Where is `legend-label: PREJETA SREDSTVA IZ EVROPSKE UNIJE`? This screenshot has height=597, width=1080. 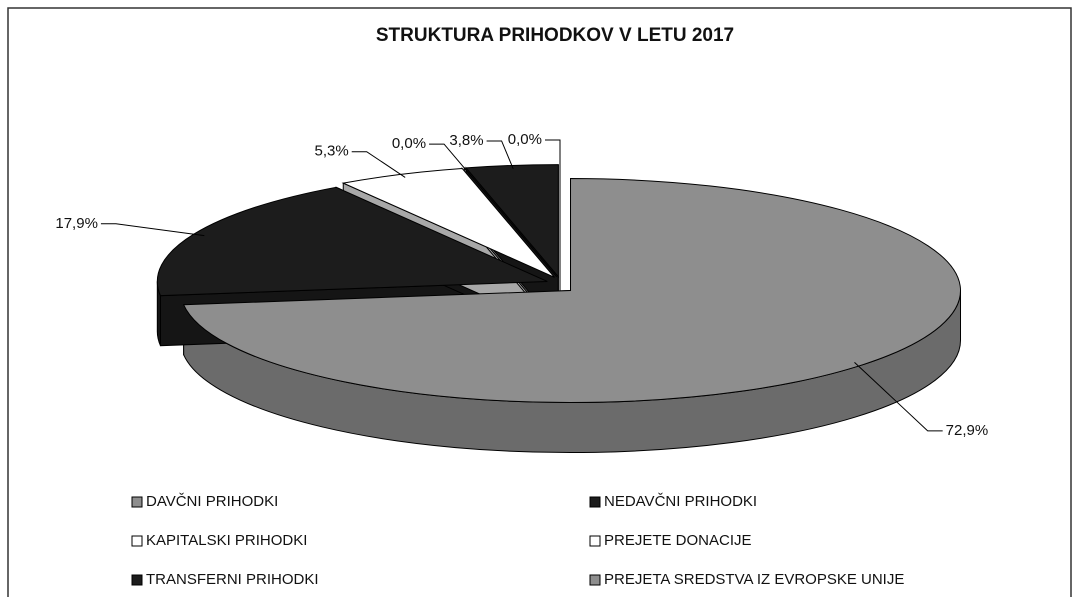 legend-label: PREJETA SREDSTVA IZ EVROPSKE UNIJE is located at coordinates (754, 579).